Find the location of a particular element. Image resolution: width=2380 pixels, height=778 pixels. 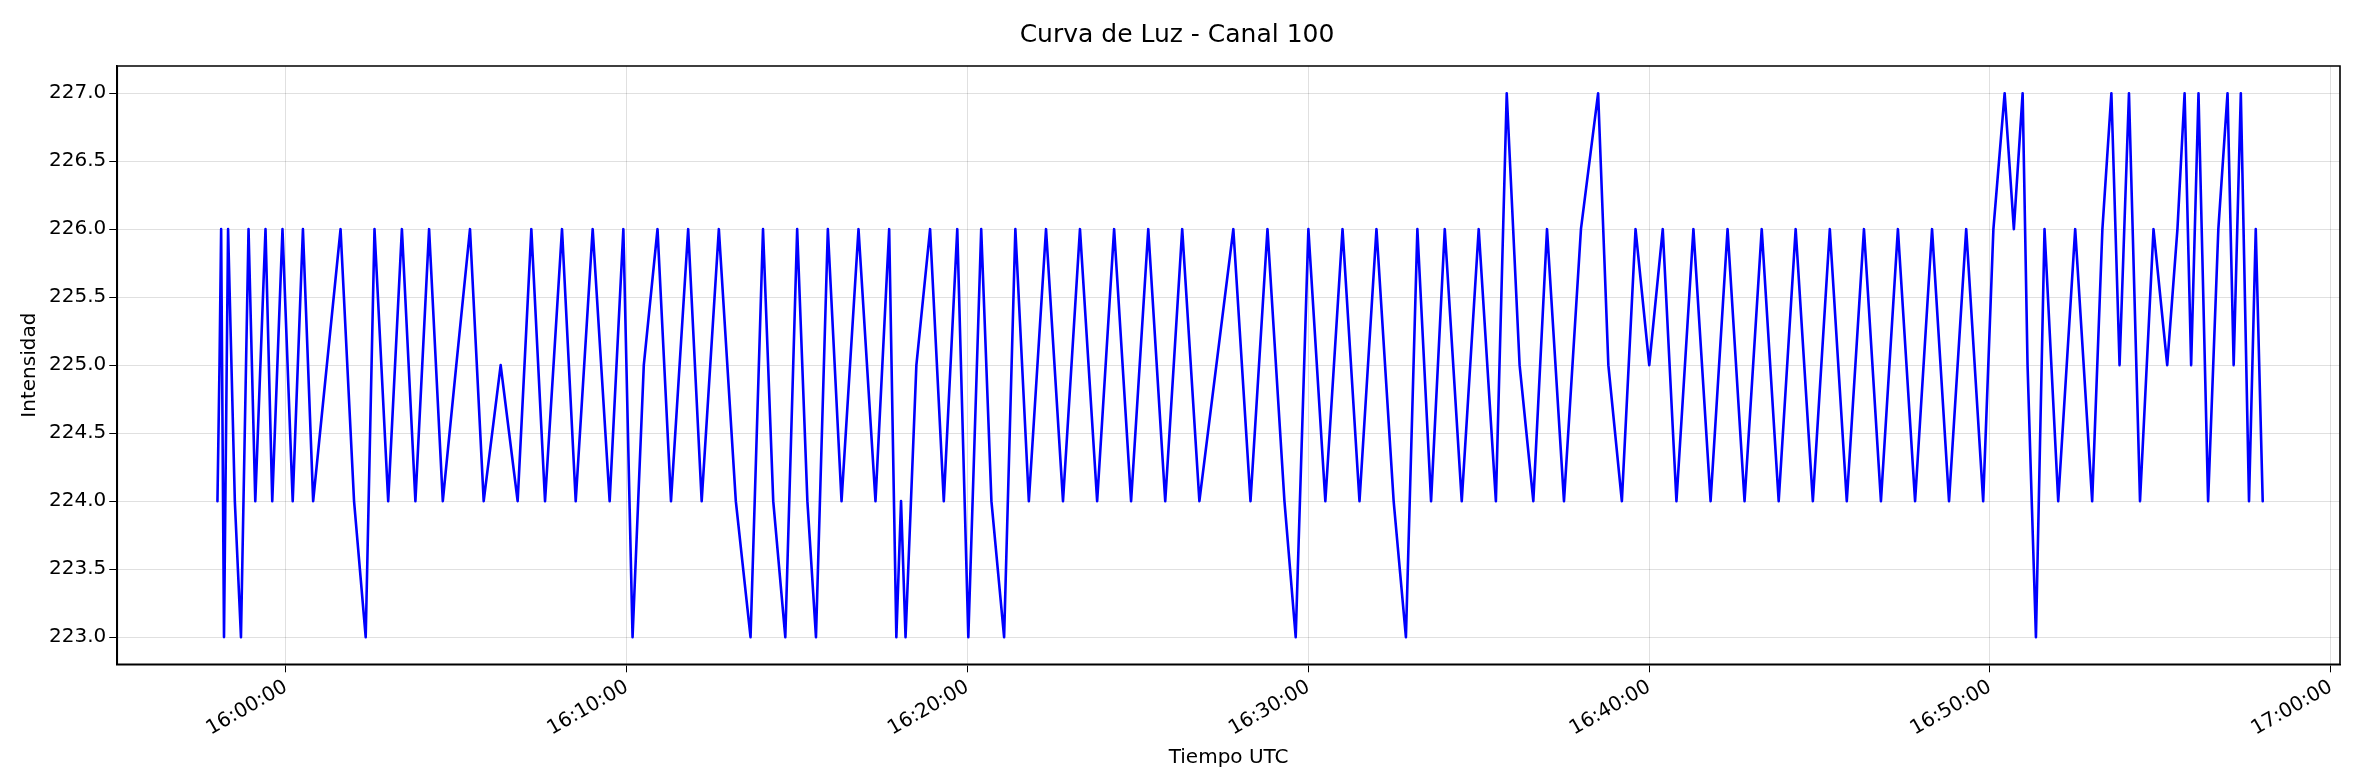

x-axis-title: Tiempo UTC is located at coordinates (1228, 756).